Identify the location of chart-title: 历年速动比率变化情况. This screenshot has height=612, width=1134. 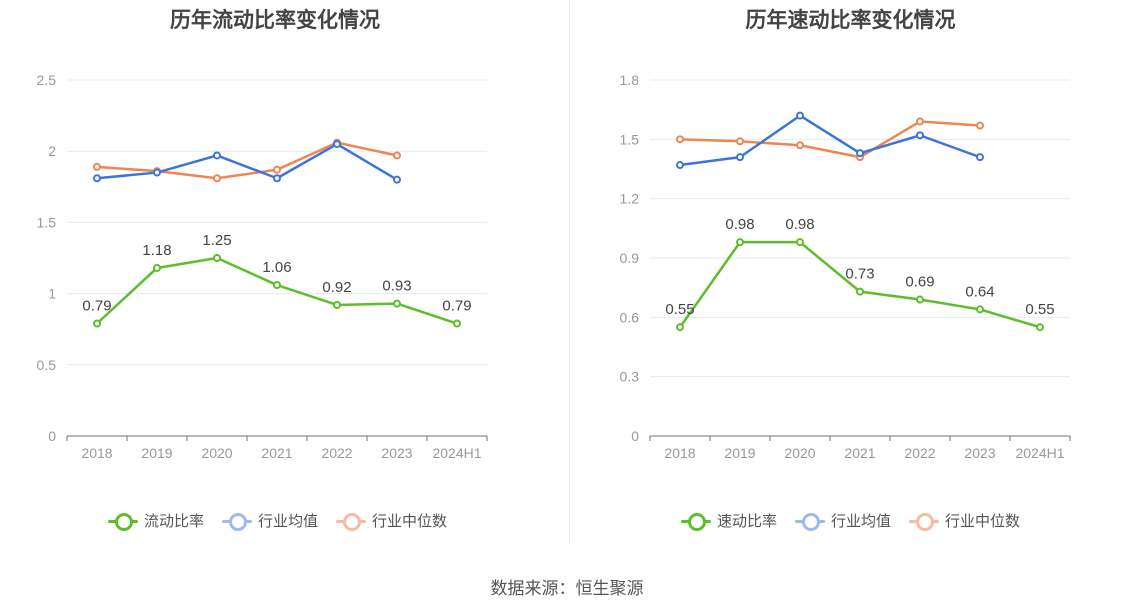
(850, 20).